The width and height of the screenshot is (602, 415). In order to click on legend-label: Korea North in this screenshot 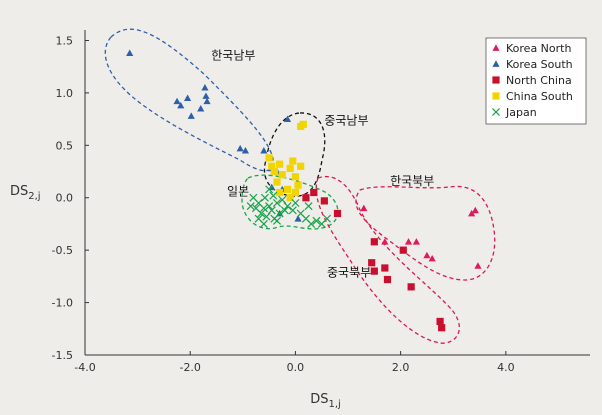, I will do `click(538, 48)`.